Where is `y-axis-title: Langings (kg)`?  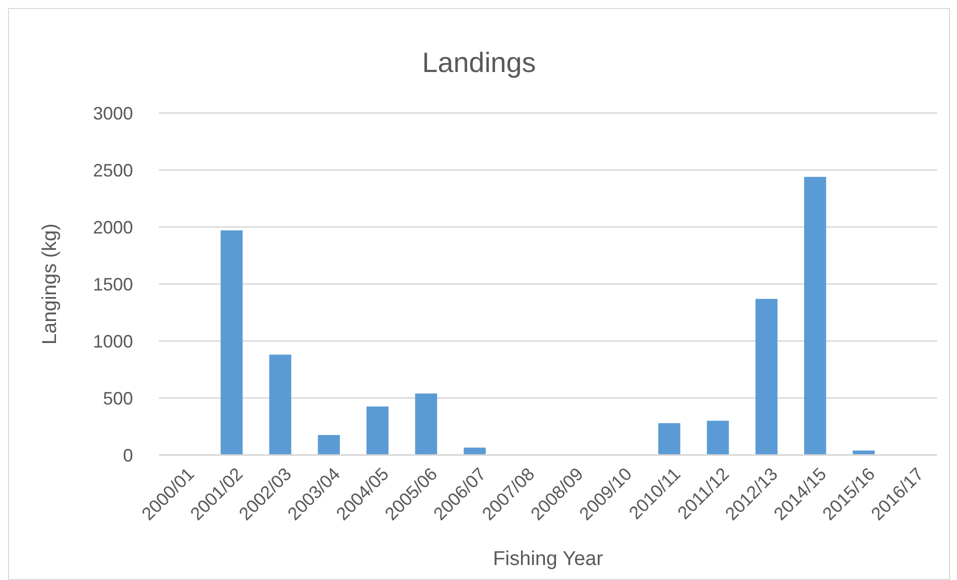
y-axis-title: Langings (kg) is located at coordinates (50, 284).